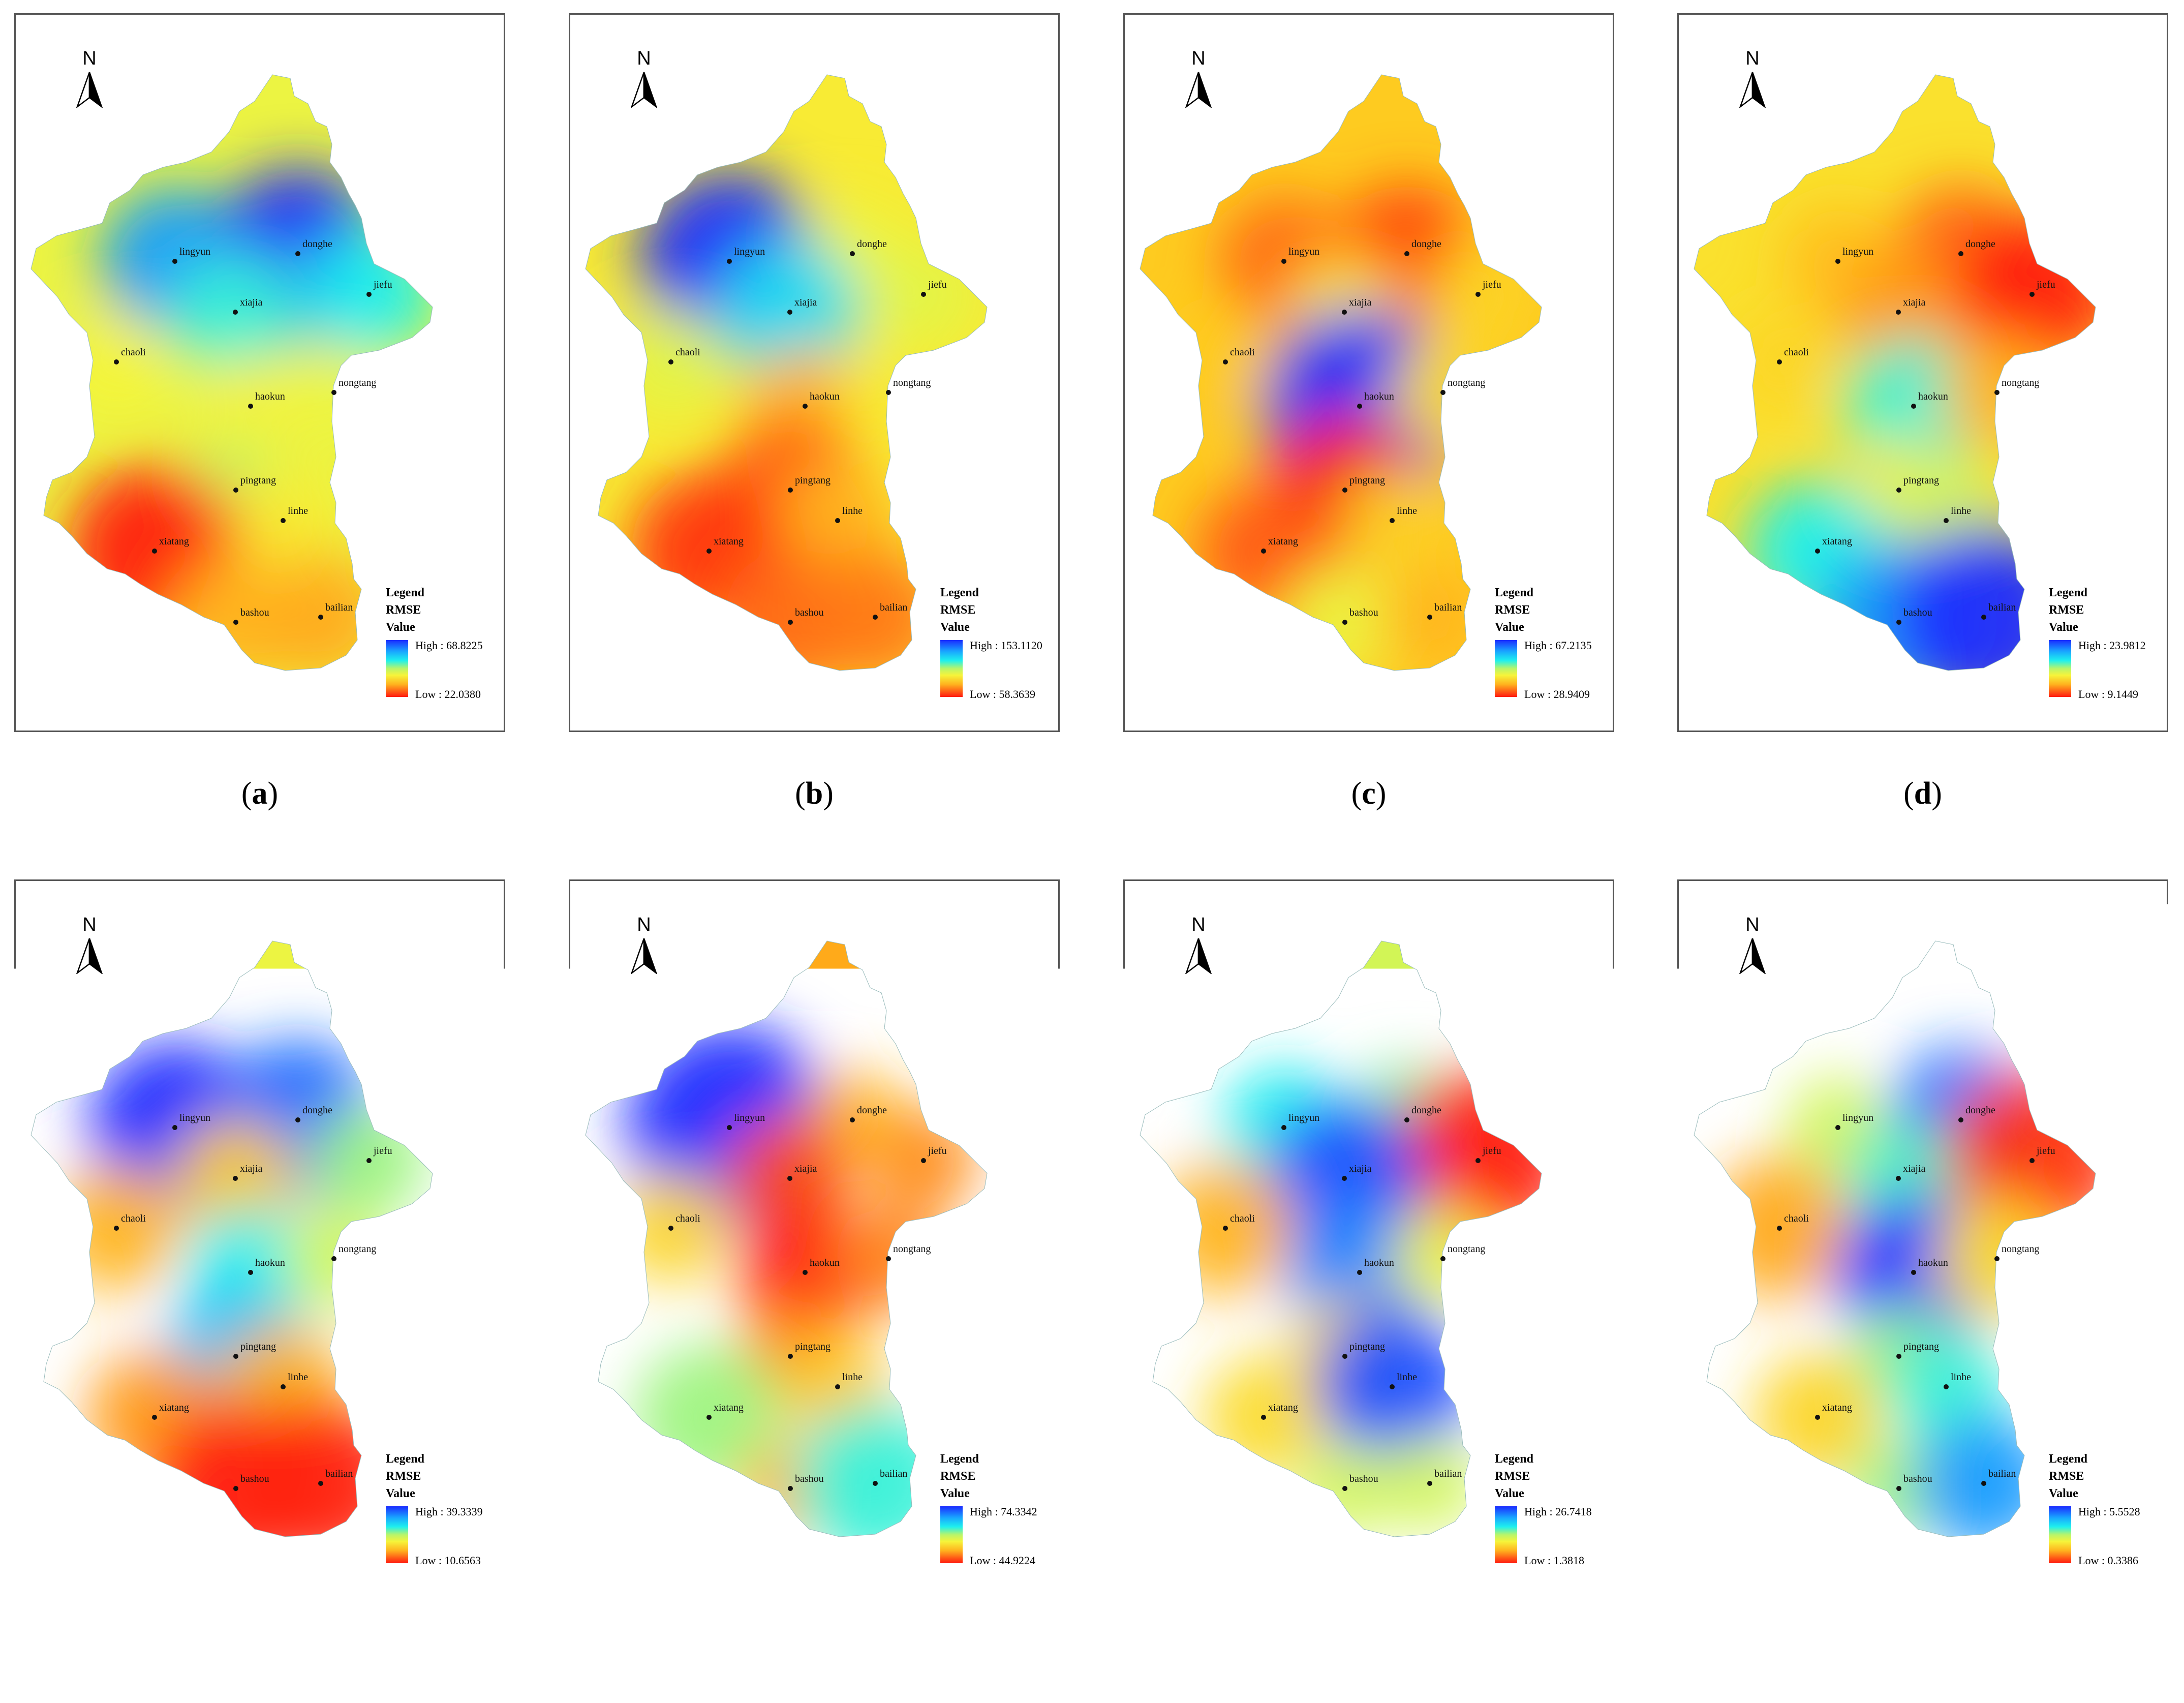  I want to click on legend-layer: RMSE, so click(2107, 610).